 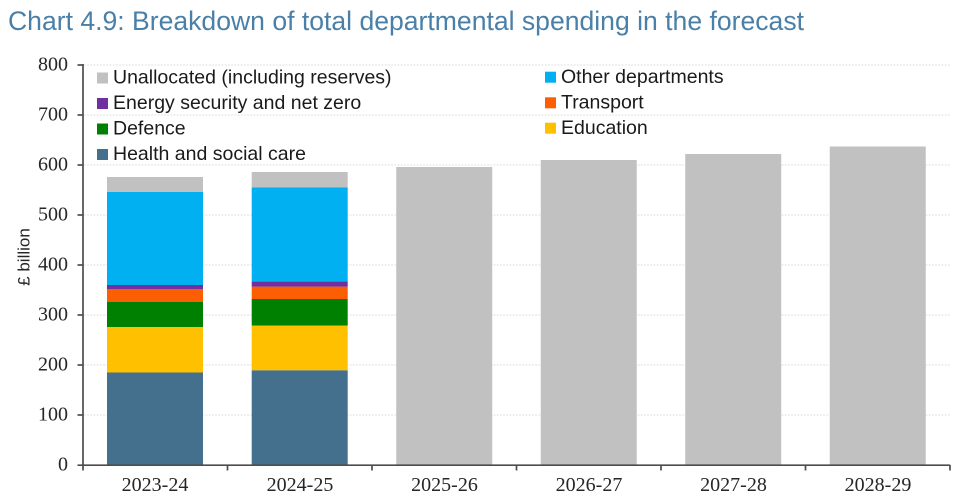 What do you see at coordinates (63, 465) in the screenshot?
I see `svg-text: 0` at bounding box center [63, 465].